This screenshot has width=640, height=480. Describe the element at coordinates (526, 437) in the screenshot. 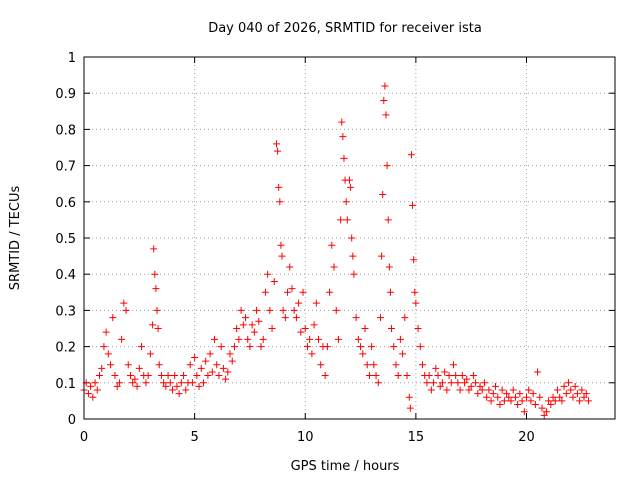

I see `x-tick-label: 20` at that location.